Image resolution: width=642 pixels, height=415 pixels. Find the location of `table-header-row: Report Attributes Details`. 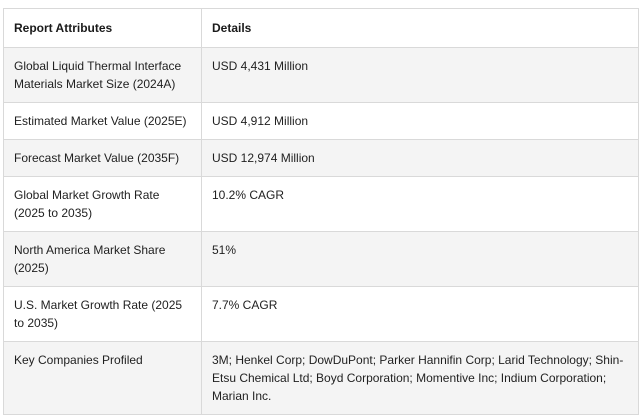

table-header-row: Report Attributes Details is located at coordinates (321, 28).